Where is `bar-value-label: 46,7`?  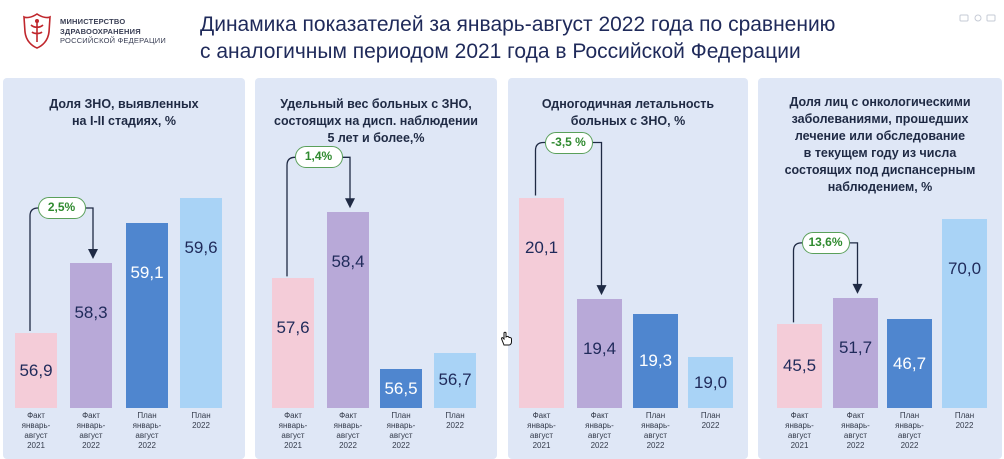 bar-value-label: 46,7 is located at coordinates (909, 363).